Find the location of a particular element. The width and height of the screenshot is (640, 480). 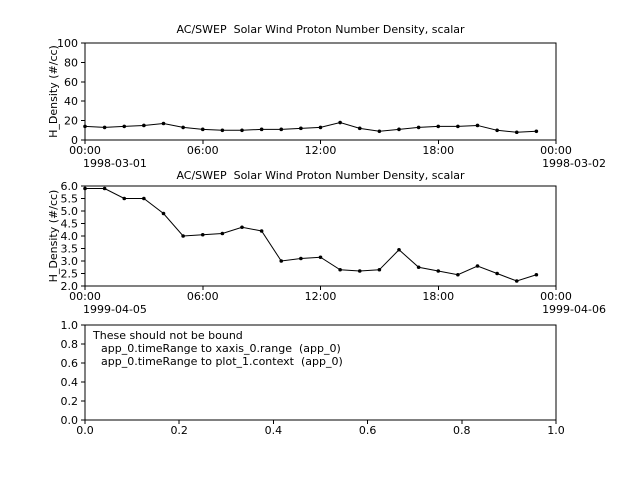

y-tick-label: 60 is located at coordinates (71, 82).